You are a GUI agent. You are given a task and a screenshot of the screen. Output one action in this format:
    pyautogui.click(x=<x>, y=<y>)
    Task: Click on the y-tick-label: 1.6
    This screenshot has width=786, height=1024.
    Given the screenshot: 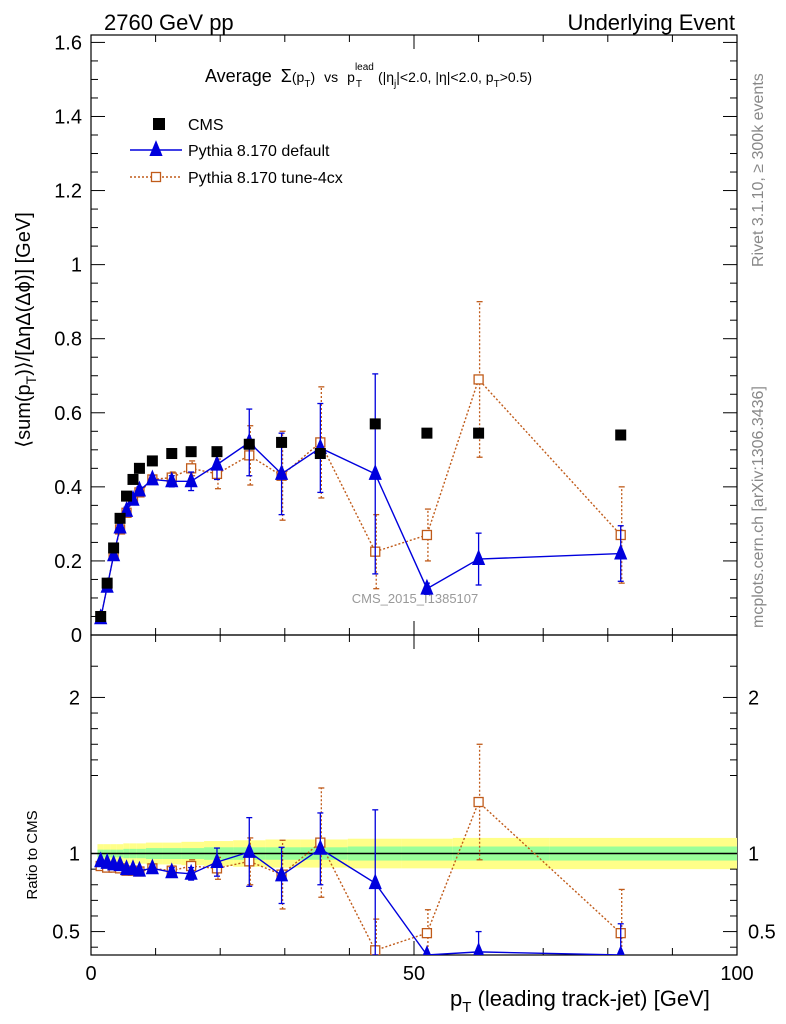 What is the action you would take?
    pyautogui.click(x=68, y=43)
    